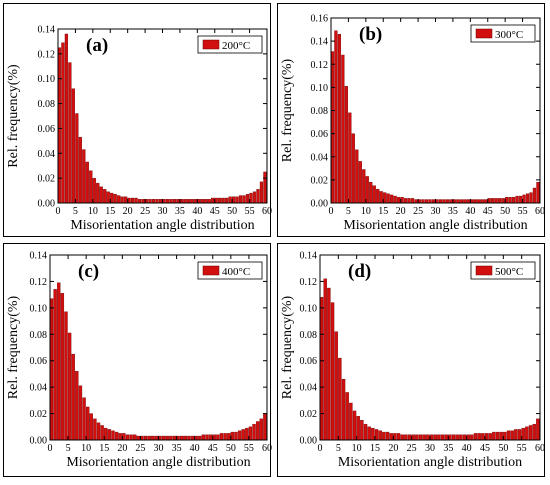 Image resolution: width=550 pixels, height=485 pixels. I want to click on chart-c-y-tick-label: 0.10, so click(39, 308).